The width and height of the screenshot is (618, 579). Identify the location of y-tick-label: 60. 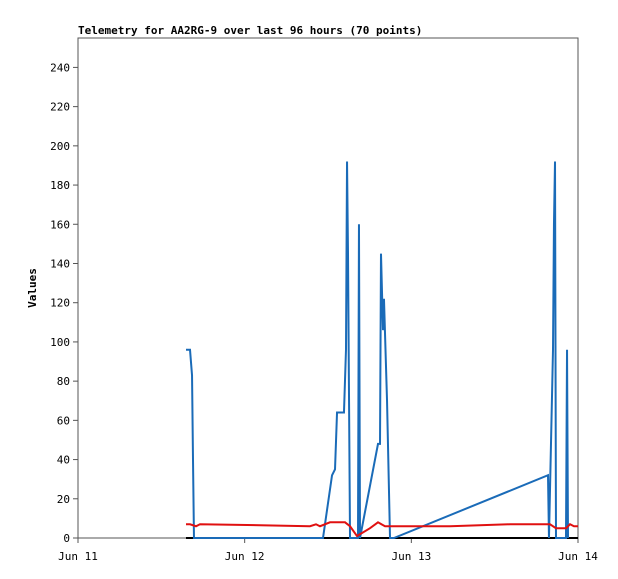
(63, 420).